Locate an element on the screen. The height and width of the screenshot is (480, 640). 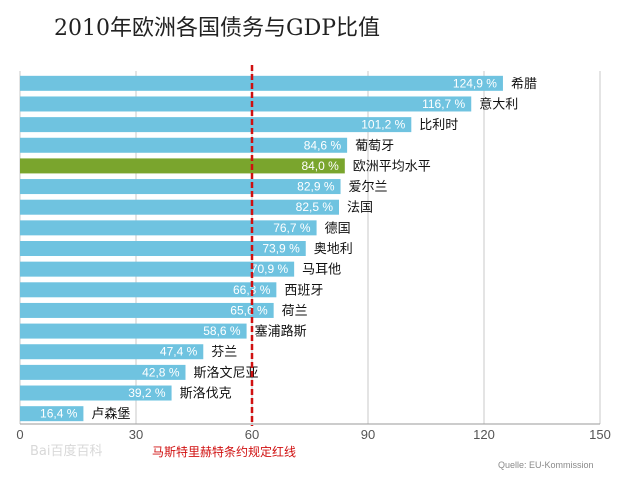
bar-value-label: 70,9 % is located at coordinates (270, 269).